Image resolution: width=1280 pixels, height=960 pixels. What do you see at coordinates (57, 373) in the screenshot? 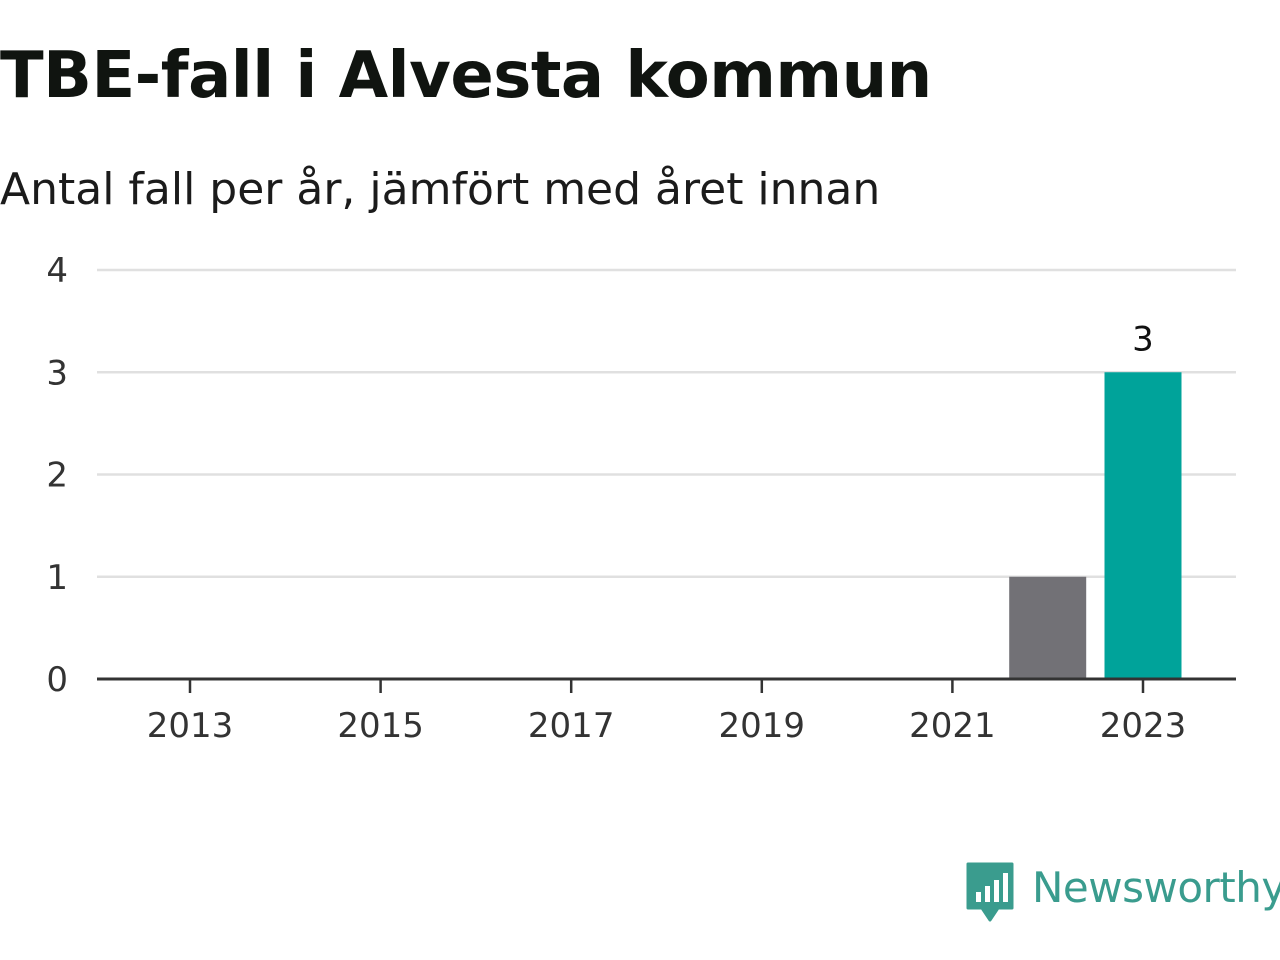
I see `y-tick-label: 3` at bounding box center [57, 373].